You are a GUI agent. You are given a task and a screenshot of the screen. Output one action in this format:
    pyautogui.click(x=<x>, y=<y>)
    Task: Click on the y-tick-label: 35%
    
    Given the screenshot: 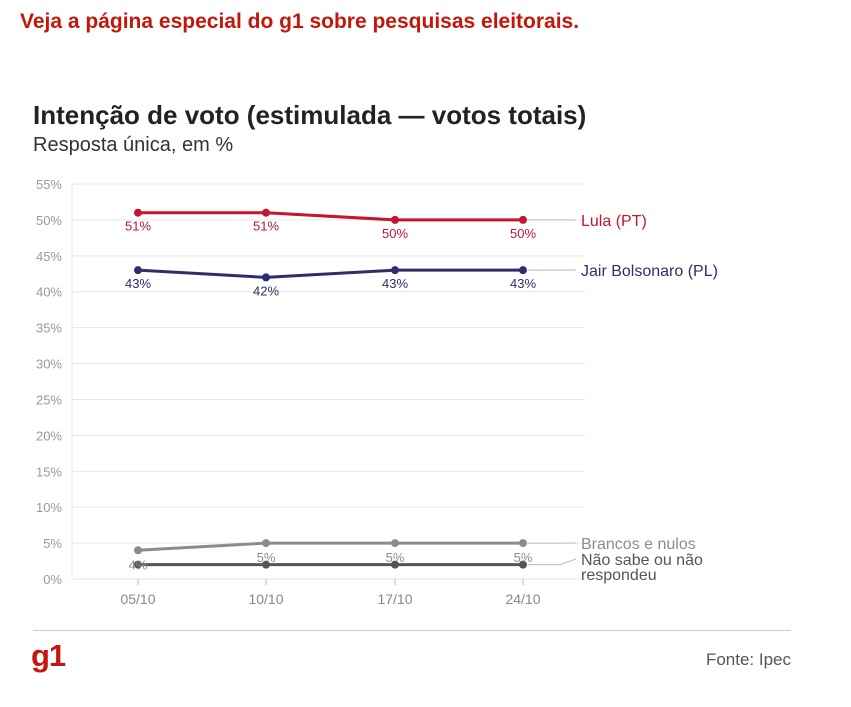 What is the action you would take?
    pyautogui.click(x=49, y=328)
    